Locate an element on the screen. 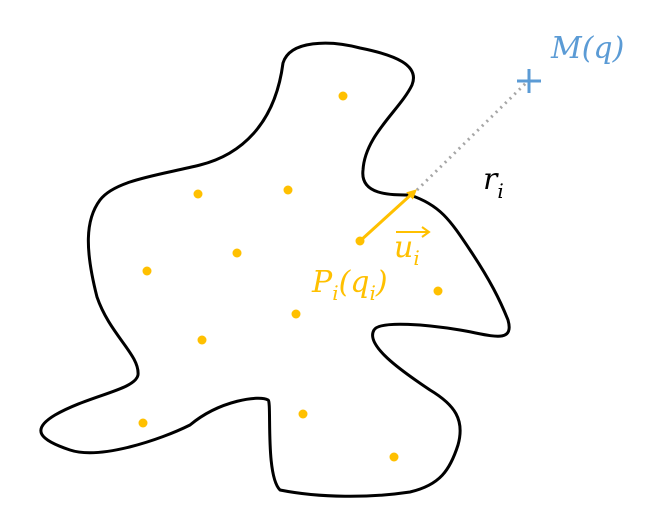 This screenshot has width=648, height=522. vector-label: ui is located at coordinates (412, 248).